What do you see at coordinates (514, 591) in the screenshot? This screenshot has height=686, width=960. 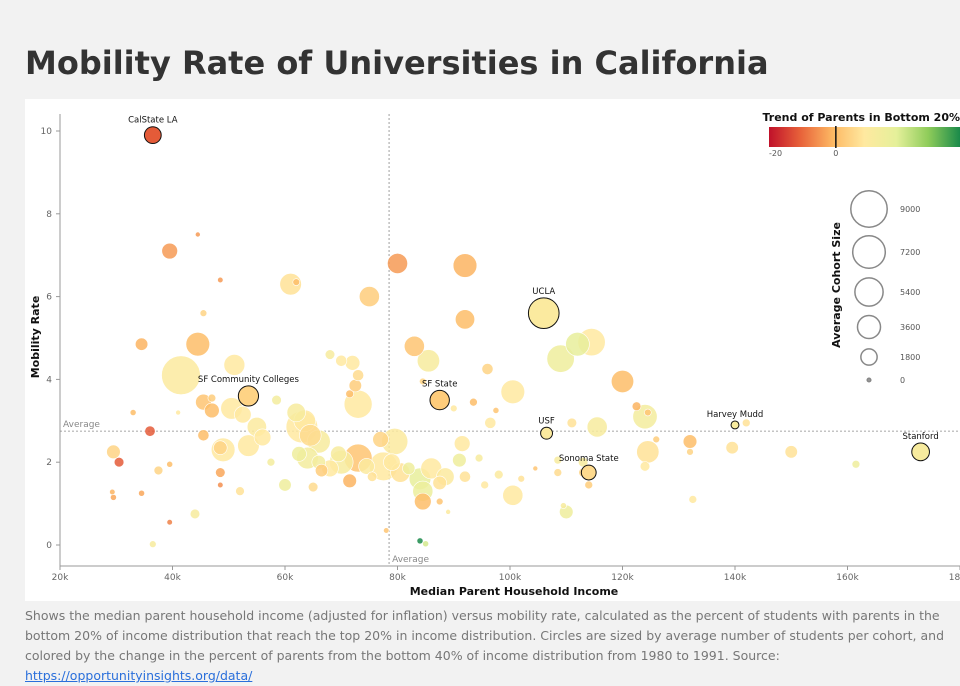 I see `x-axis-title: Median Parent Household Income` at bounding box center [514, 591].